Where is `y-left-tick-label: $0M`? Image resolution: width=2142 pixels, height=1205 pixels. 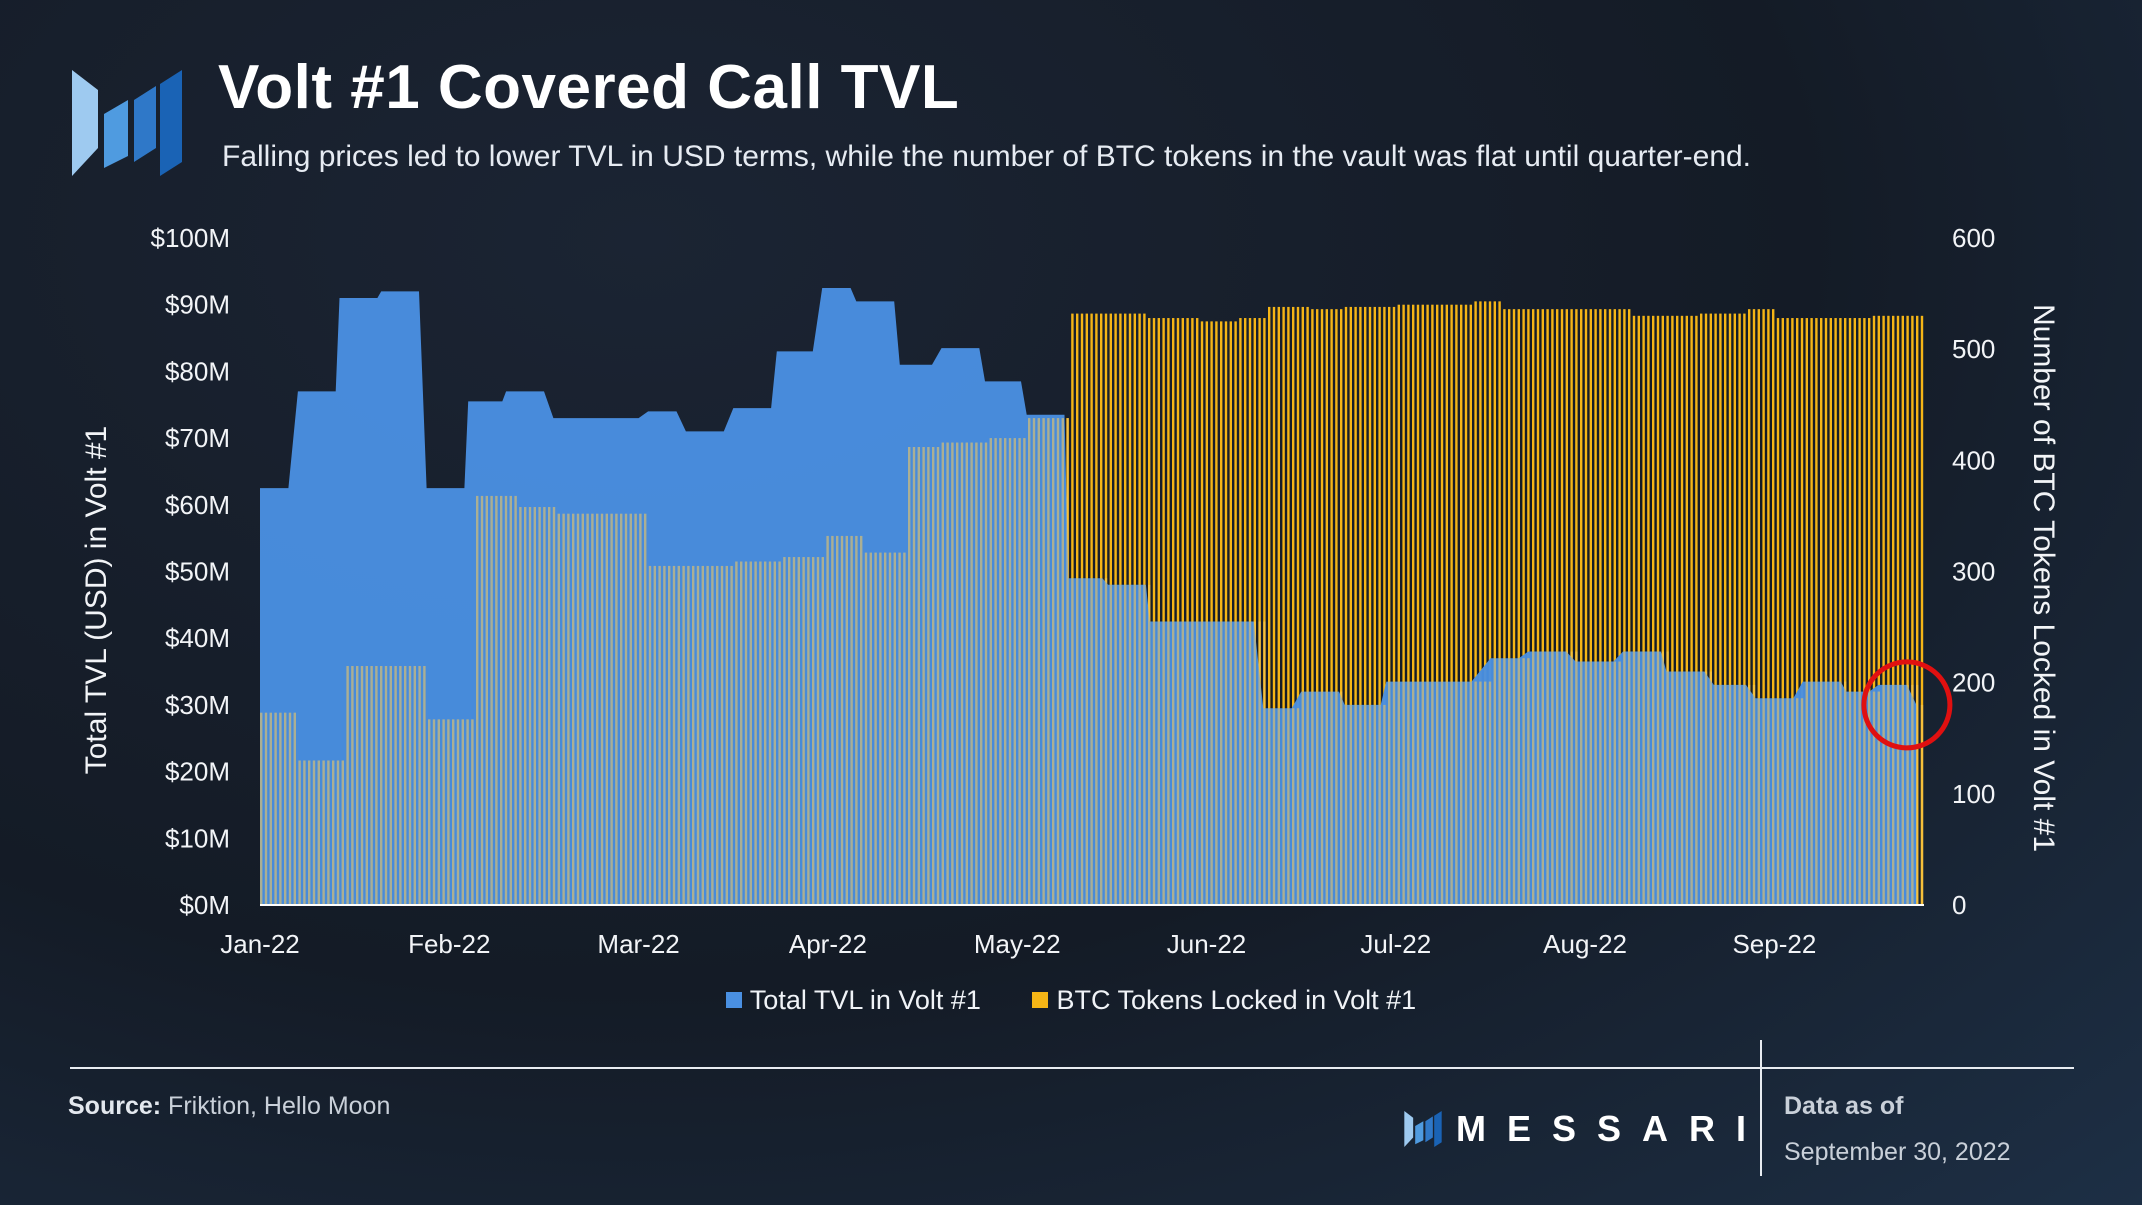
y-left-tick-label: $0M is located at coordinates (204, 905).